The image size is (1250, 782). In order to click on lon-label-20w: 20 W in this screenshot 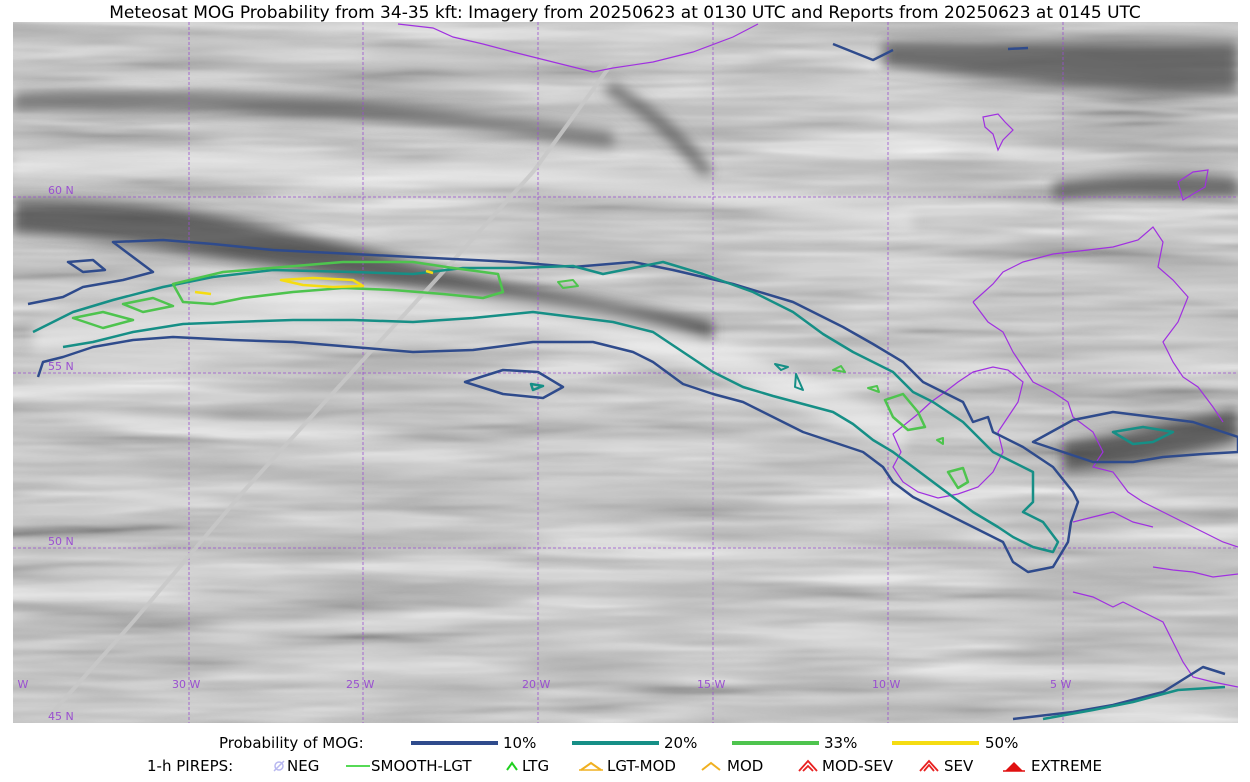, I will do `click(536, 684)`.